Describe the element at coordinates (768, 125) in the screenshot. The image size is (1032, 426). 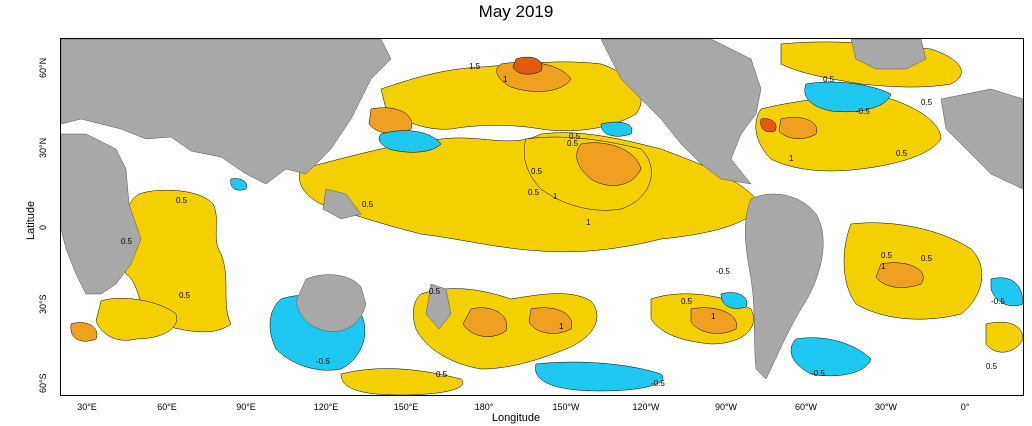
I see `ne-us-hotspot` at that location.